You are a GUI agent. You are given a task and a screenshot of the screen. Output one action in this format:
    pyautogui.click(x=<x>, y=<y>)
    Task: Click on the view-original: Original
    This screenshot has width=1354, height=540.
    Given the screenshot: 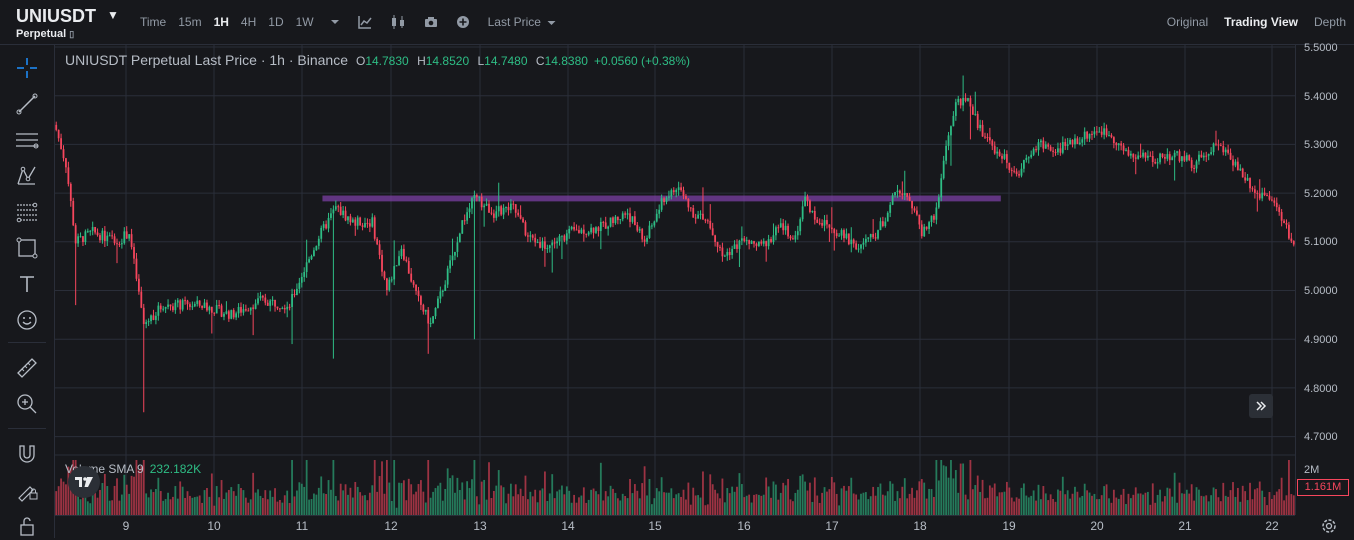 What is the action you would take?
    pyautogui.click(x=1187, y=22)
    